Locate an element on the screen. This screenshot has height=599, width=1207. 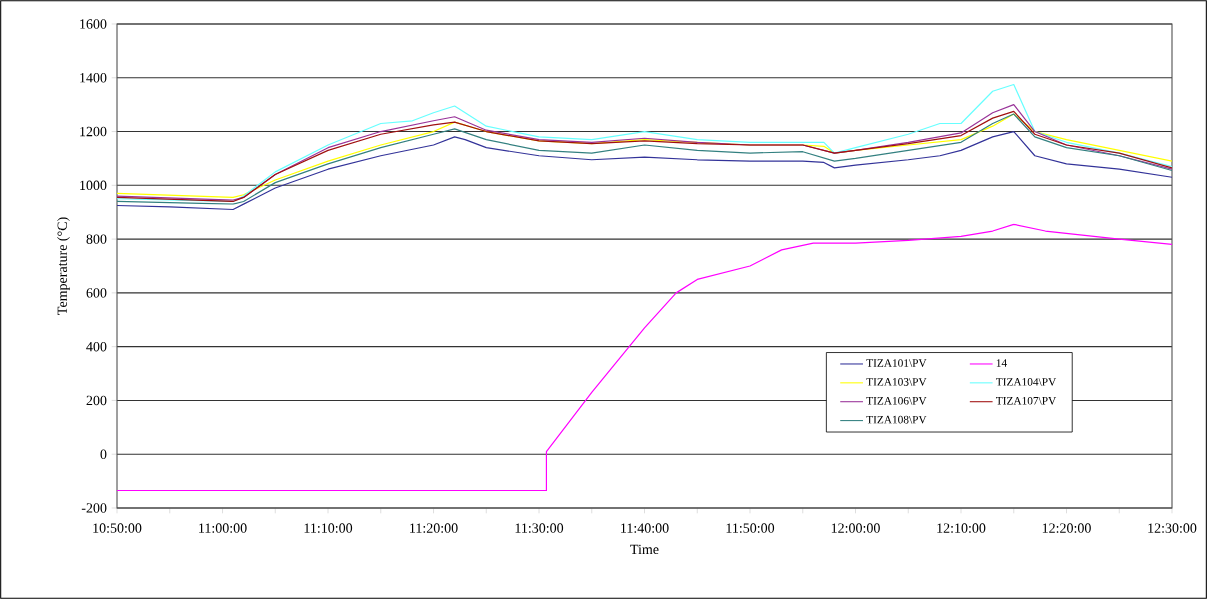
legend-label: TIZA104\PV is located at coordinates (1026, 382).